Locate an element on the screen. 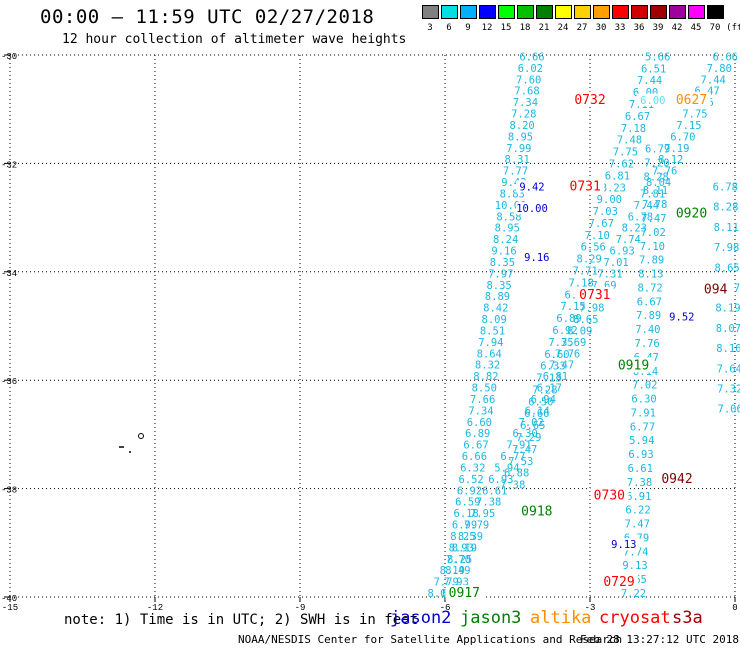 The image size is (740, 650). satellite-altika: altika is located at coordinates (561, 618).